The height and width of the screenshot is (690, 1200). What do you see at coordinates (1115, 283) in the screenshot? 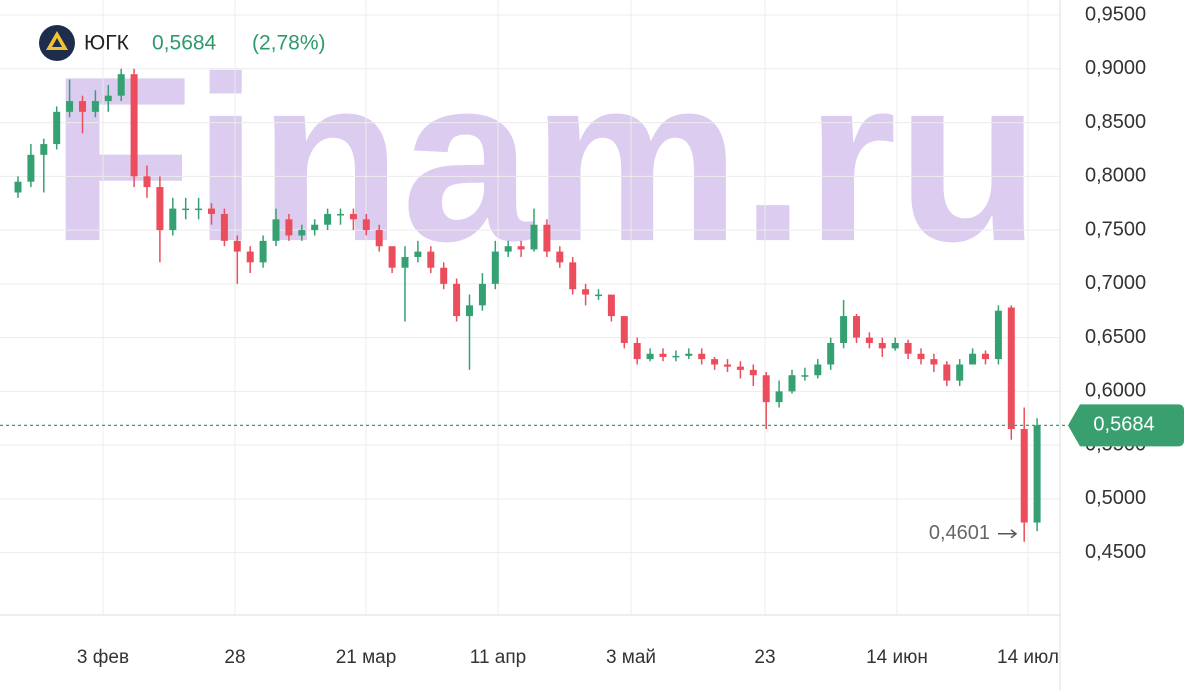
I see `y-tick-label: 0,7000` at bounding box center [1115, 283].